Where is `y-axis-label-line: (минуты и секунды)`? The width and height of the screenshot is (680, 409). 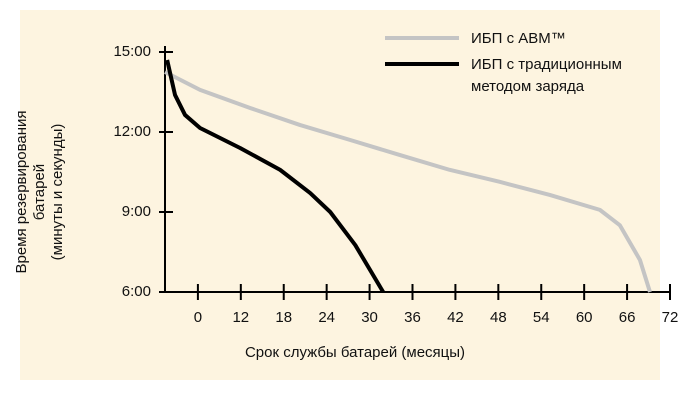 y-axis-label-line: (минуты и секунды) is located at coordinates (57, 192).